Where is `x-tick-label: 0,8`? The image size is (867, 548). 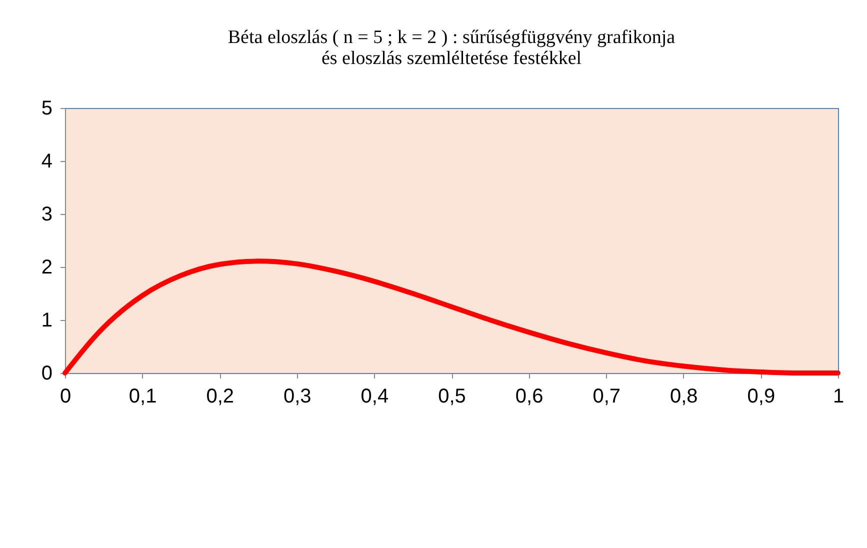
x-tick-label: 0,8 is located at coordinates (684, 397).